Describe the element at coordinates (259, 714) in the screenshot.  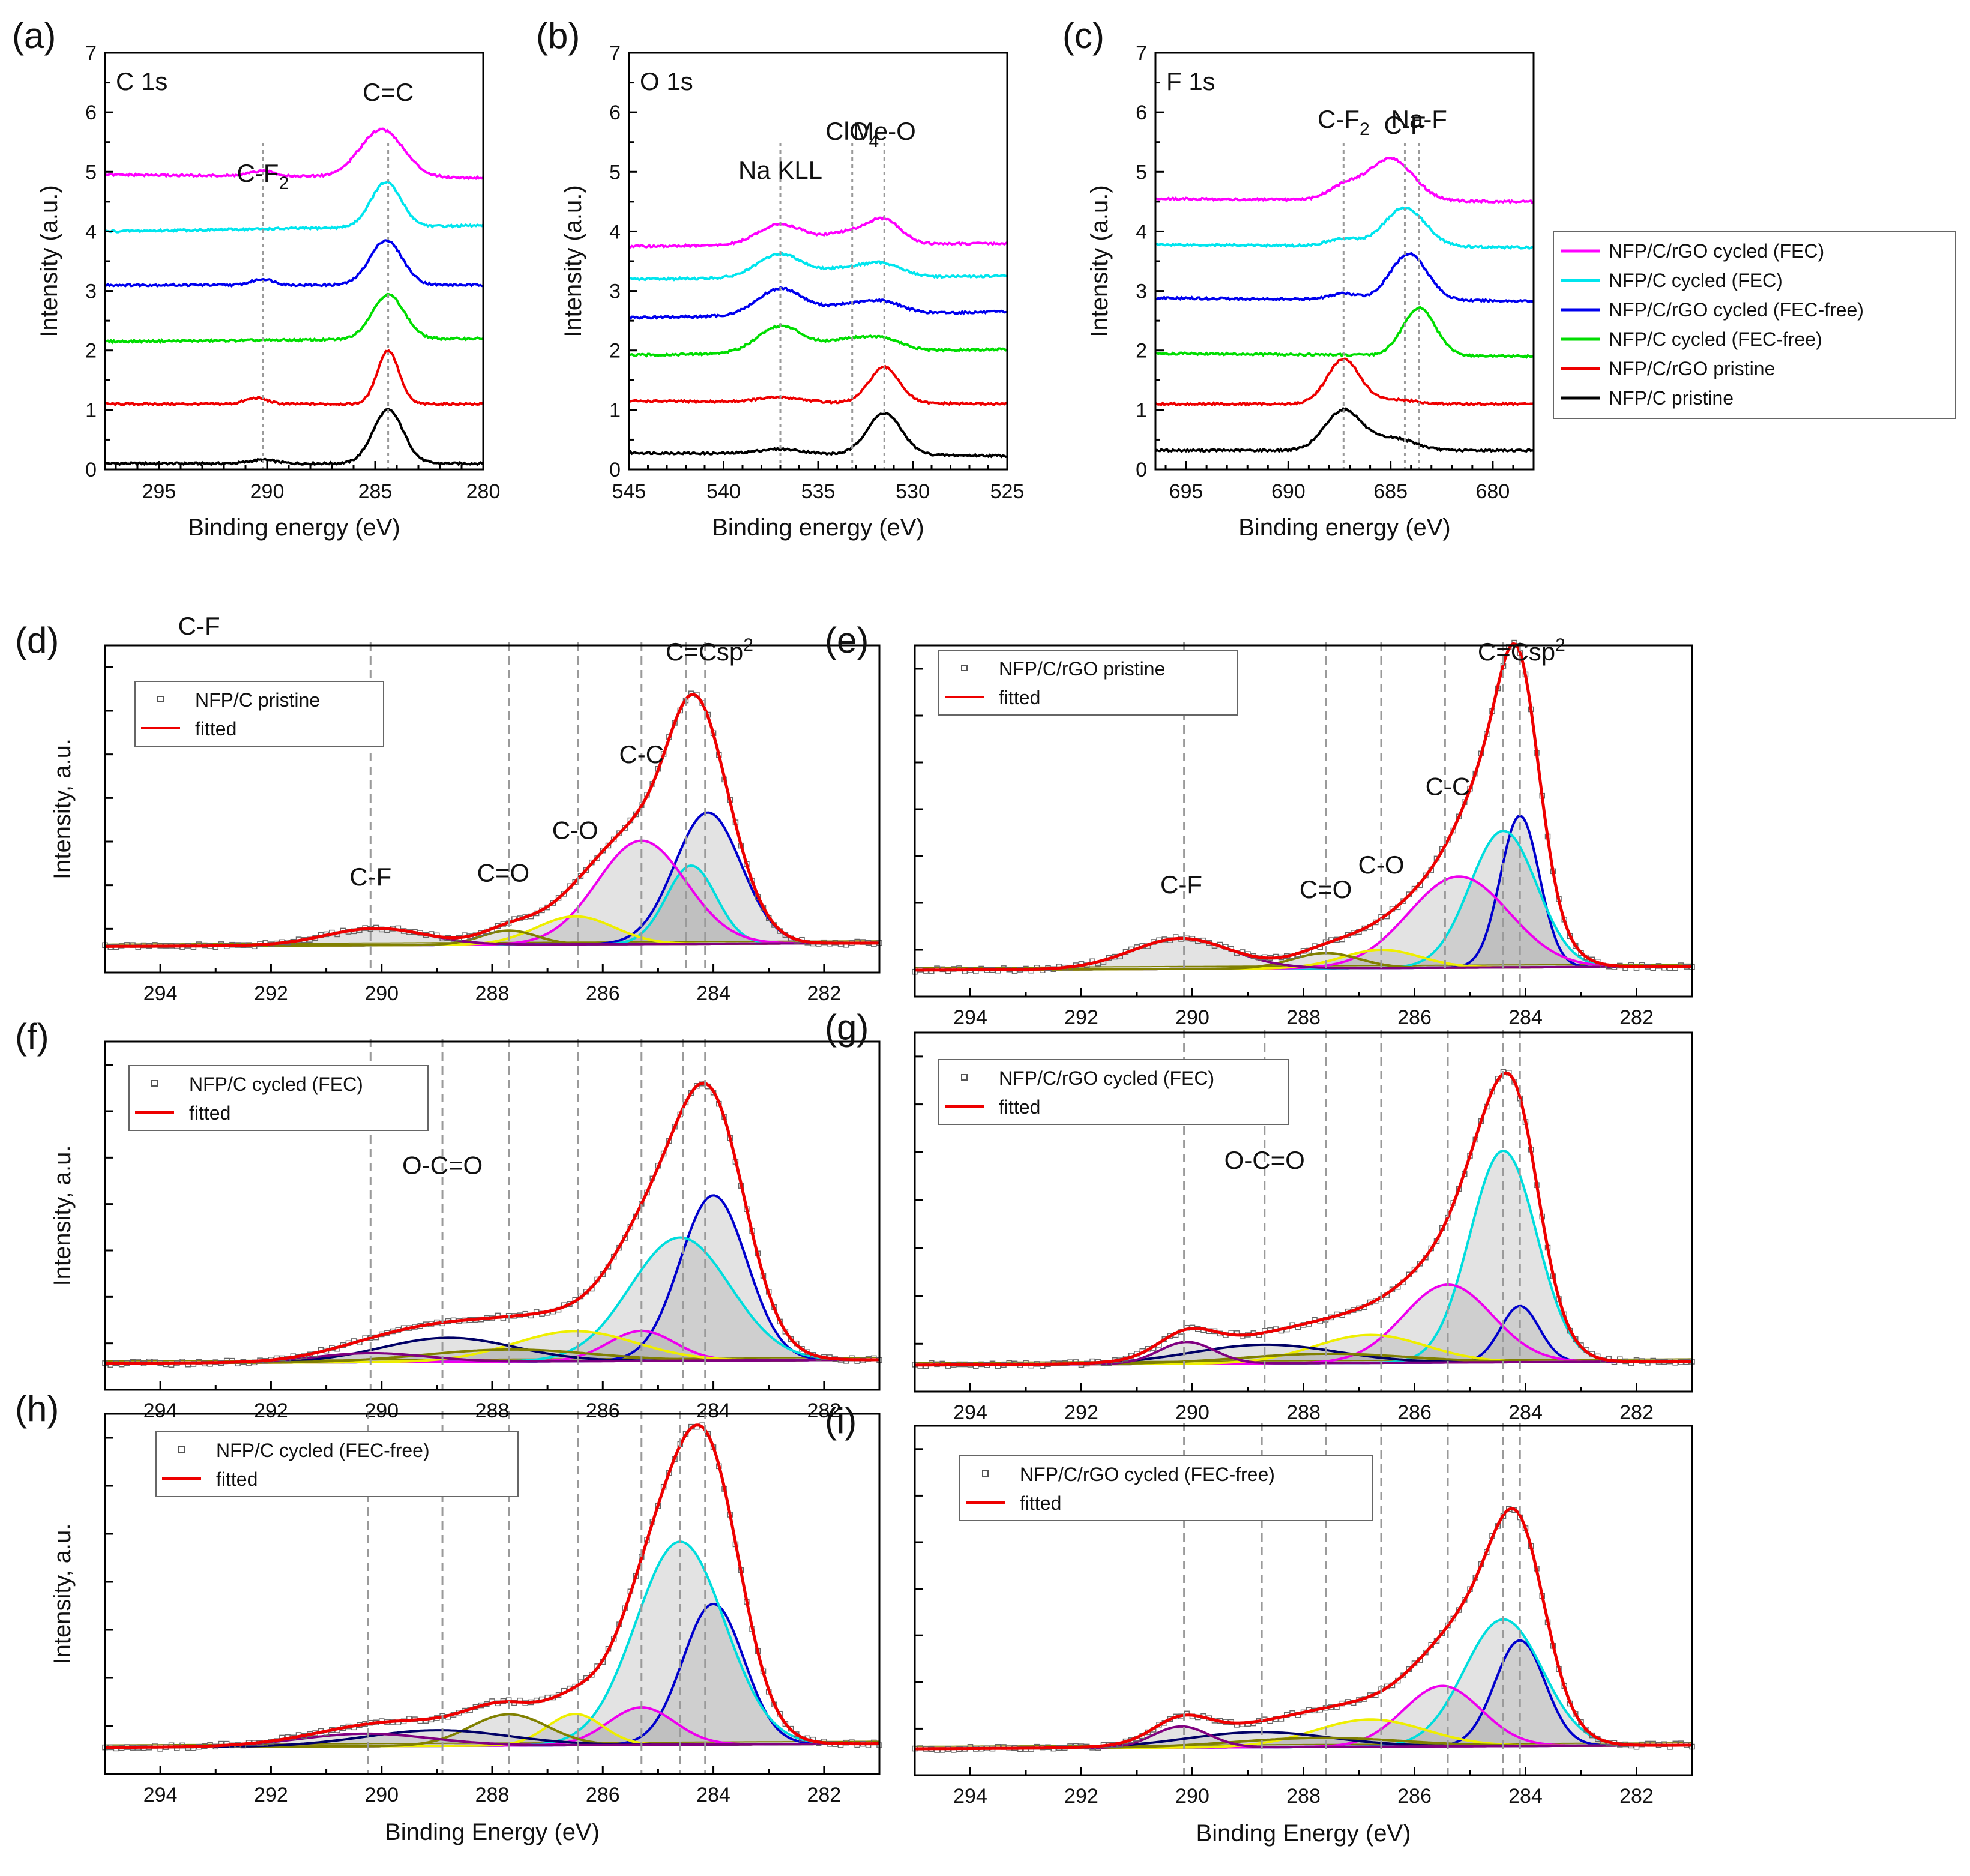
I see `fit-legend-d` at that location.